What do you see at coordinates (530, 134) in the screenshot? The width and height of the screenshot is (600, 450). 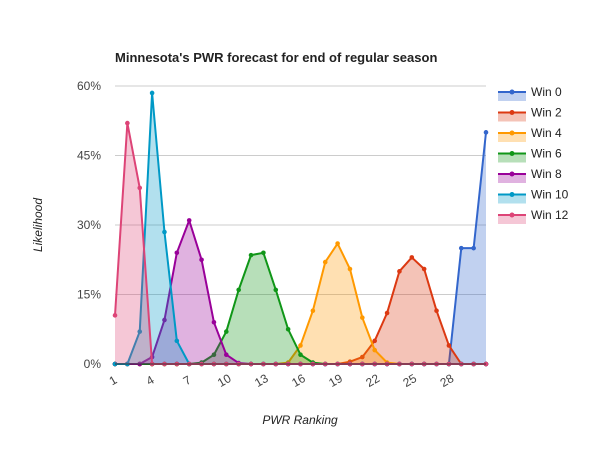 I see `legend-item: Win 4` at bounding box center [530, 134].